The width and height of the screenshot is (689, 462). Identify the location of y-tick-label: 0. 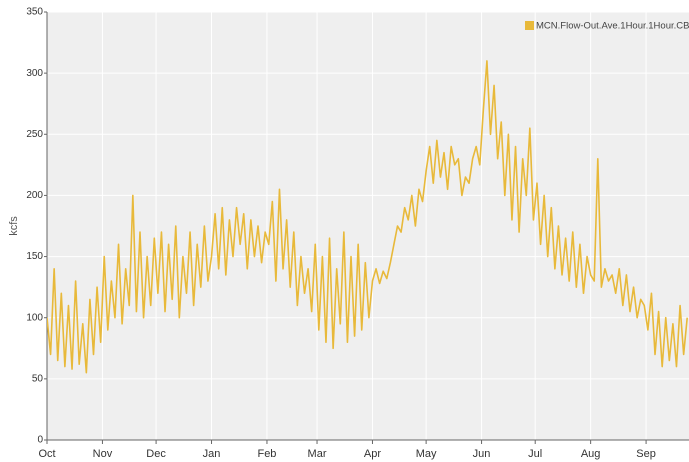
(40, 440).